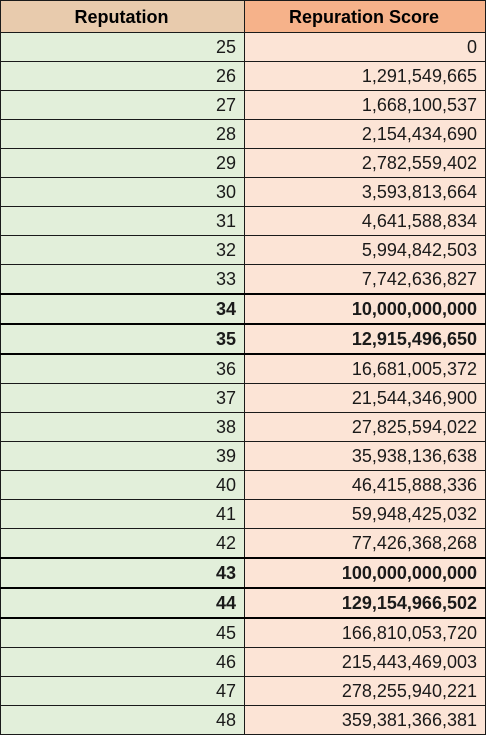 Image resolution: width=486 pixels, height=735 pixels. Describe the element at coordinates (122, 192) in the screenshot. I see `reputation-cell: 30` at that location.